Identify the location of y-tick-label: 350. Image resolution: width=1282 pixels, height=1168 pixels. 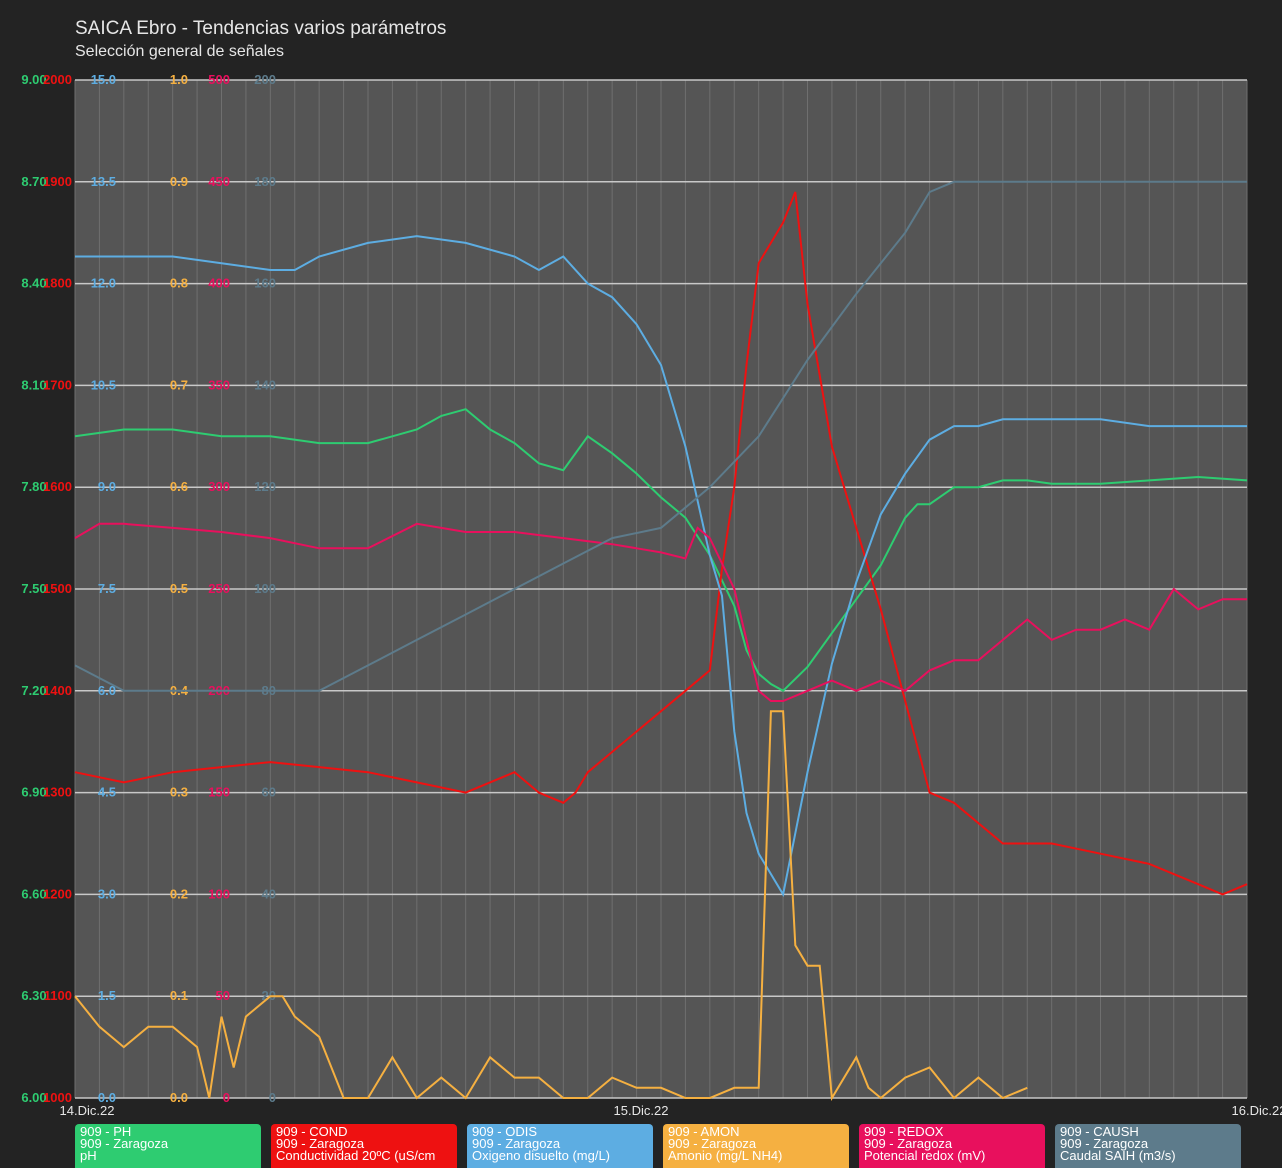
(219, 384).